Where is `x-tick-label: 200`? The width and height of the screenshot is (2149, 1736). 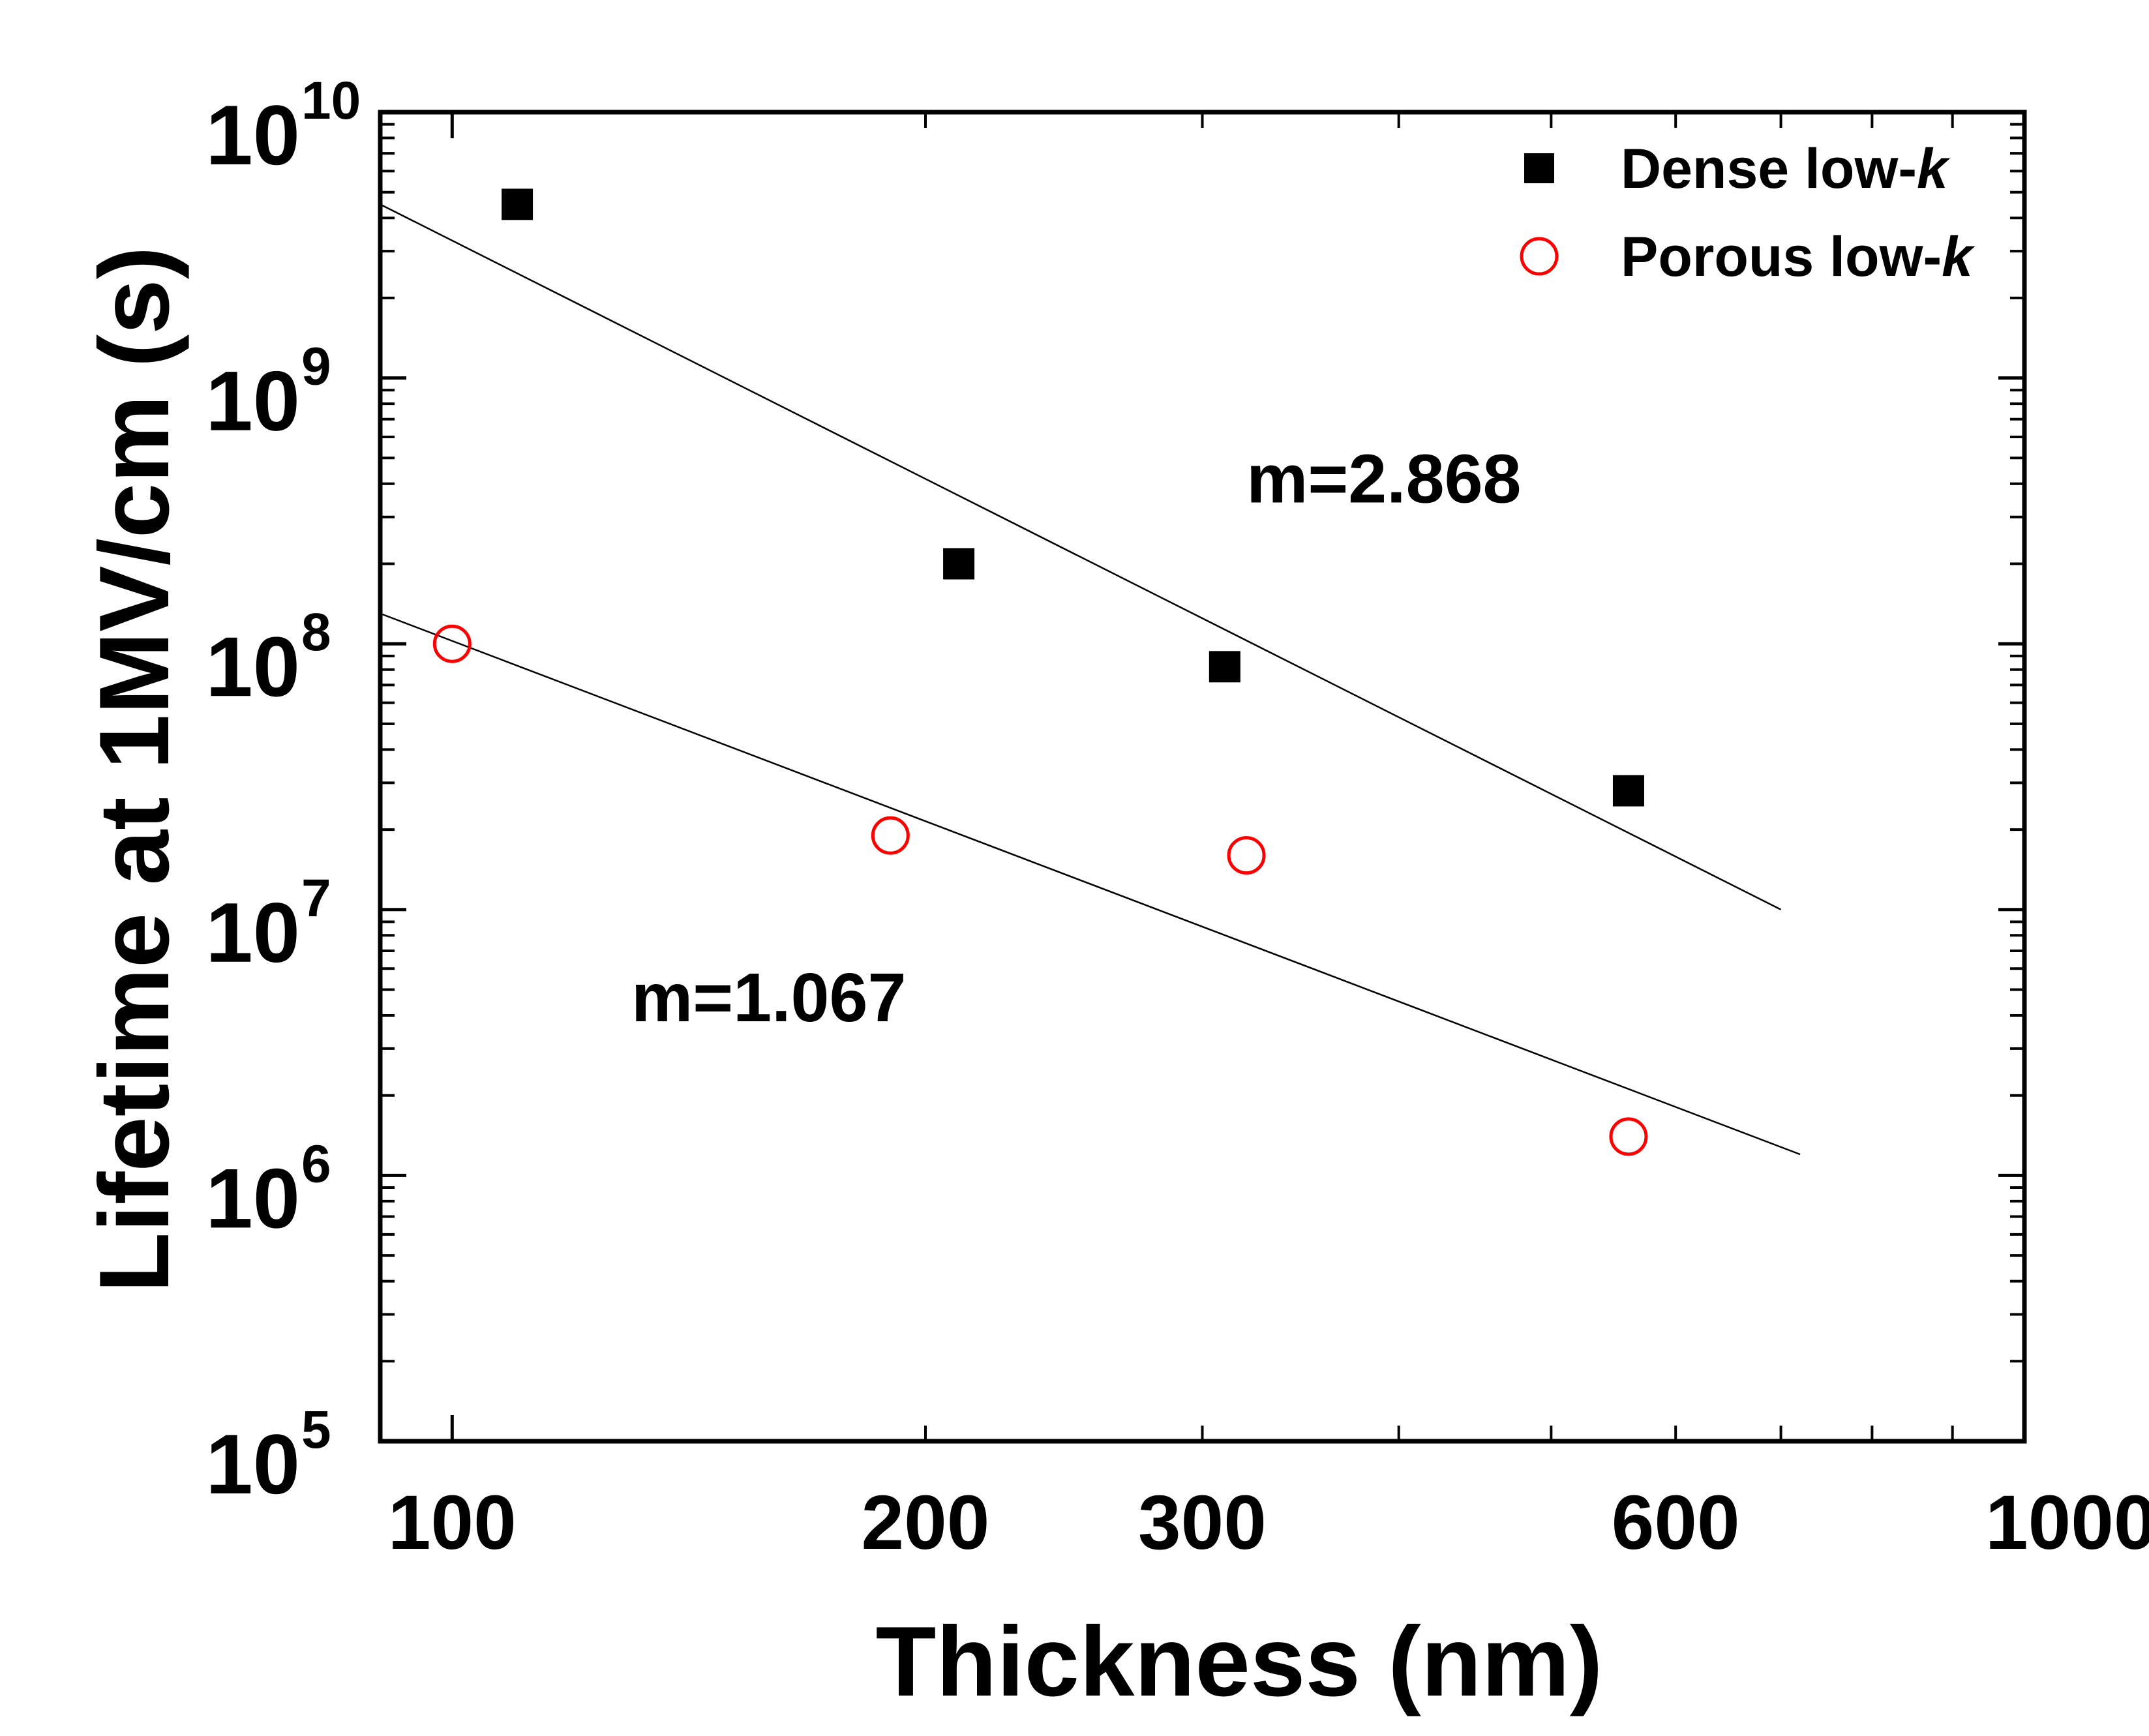
x-tick-label: 200 is located at coordinates (926, 1523).